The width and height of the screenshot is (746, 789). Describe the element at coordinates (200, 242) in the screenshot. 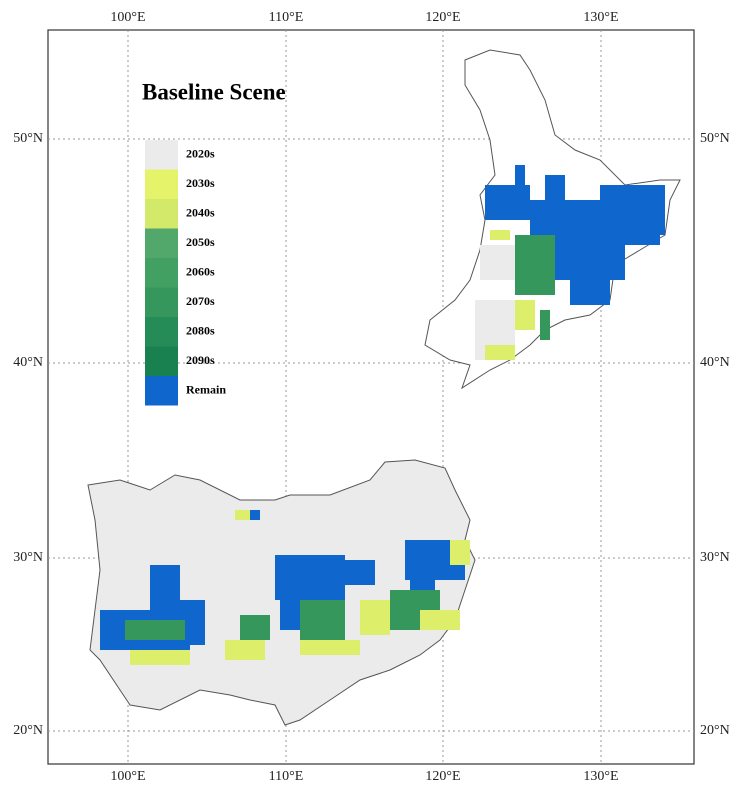

I see `legend-label: 2050s` at that location.